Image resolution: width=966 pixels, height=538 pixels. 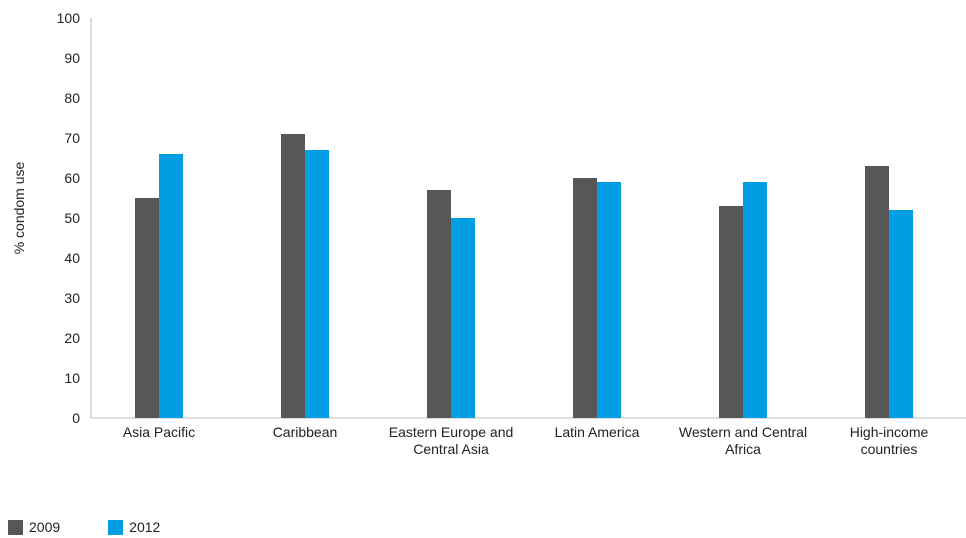 What do you see at coordinates (45, 527) in the screenshot?
I see `legend-label-2009: 2009` at bounding box center [45, 527].